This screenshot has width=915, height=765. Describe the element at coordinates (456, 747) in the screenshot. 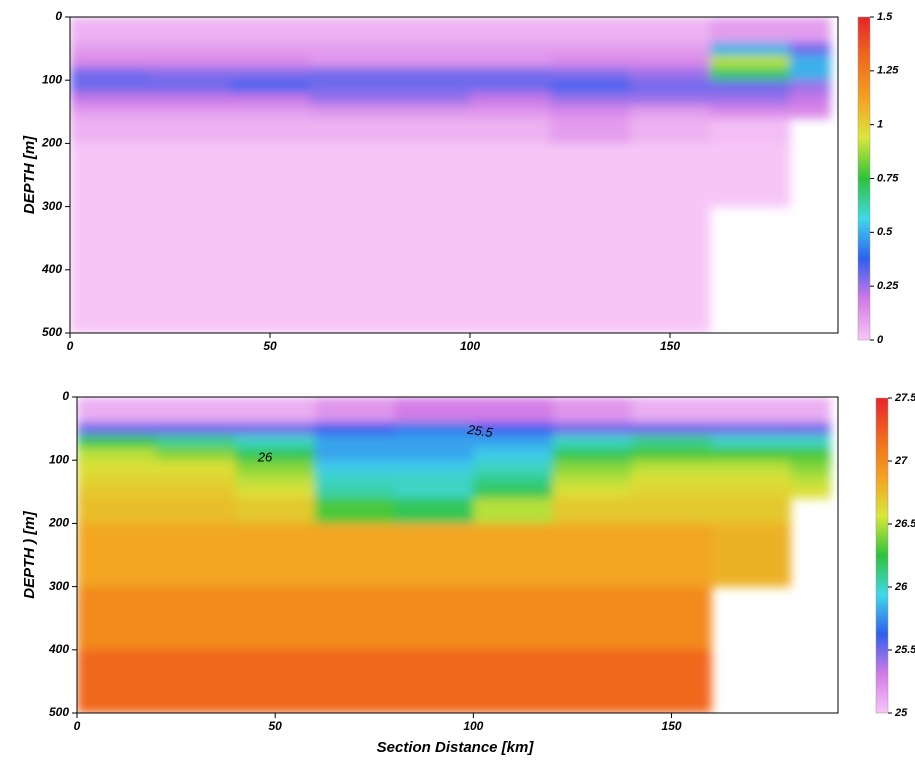

I see `x-axis-label: Section Distance [km]` at that location.